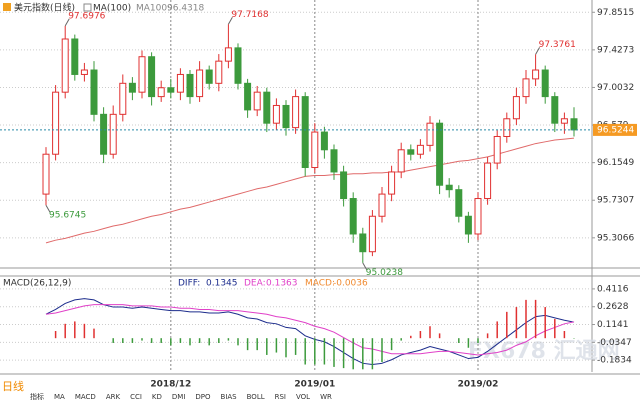  What do you see at coordinates (59, 396) in the screenshot?
I see `indicator-tab: MA` at bounding box center [59, 396].